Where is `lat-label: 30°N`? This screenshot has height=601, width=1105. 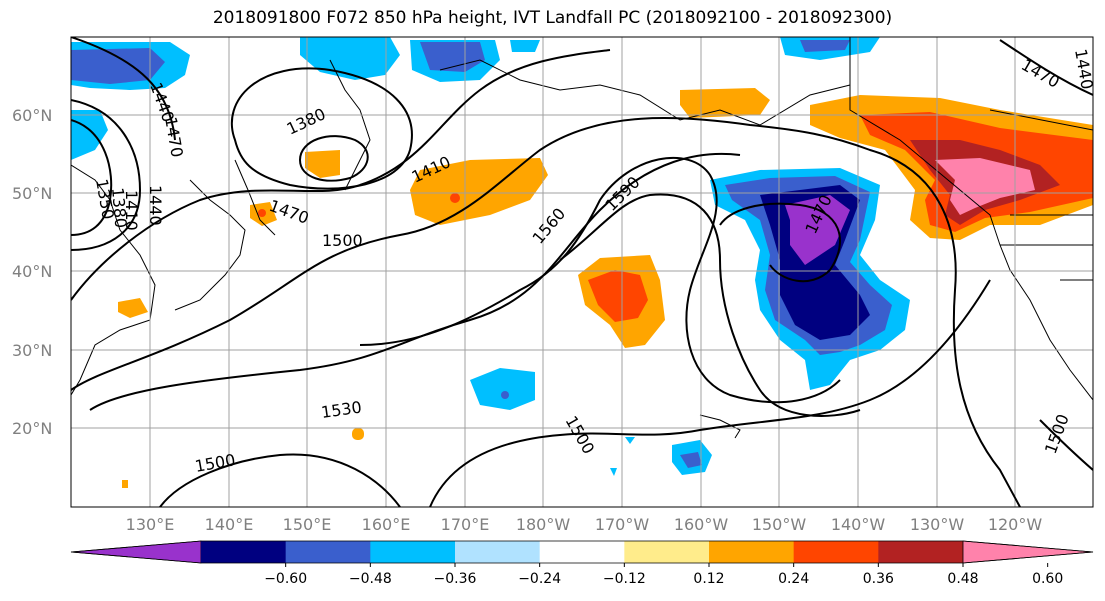 lat-label: 30°N is located at coordinates (32, 350).